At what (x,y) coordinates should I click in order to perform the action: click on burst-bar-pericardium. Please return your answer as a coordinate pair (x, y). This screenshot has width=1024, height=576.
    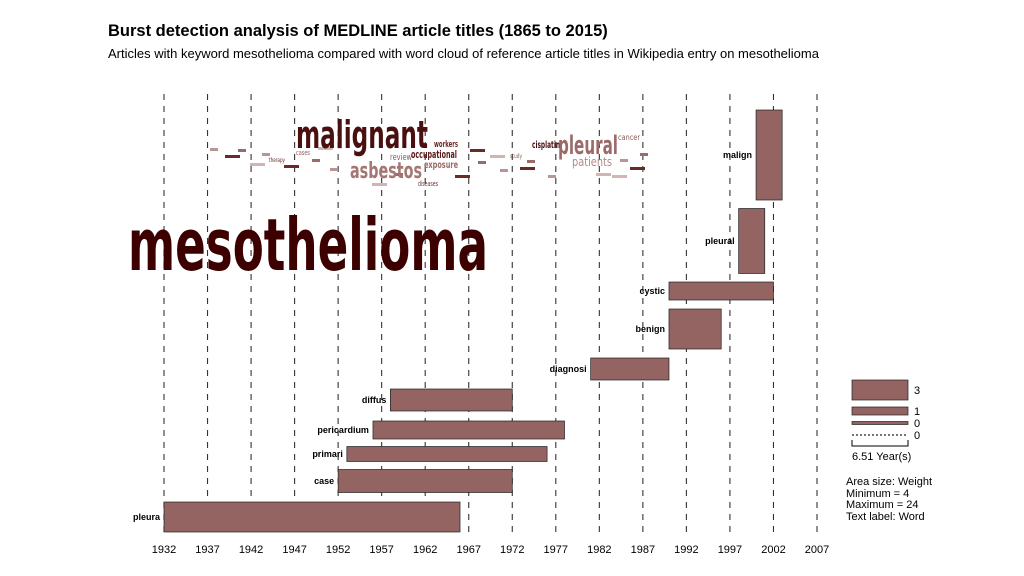
    Looking at the image, I should click on (468, 430).